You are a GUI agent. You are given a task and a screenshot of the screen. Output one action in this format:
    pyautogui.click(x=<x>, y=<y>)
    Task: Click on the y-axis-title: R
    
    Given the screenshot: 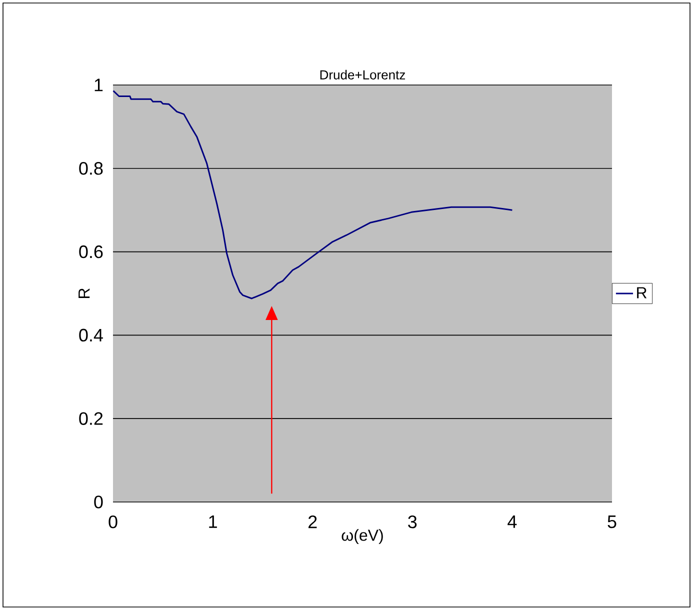 What is the action you would take?
    pyautogui.click(x=84, y=293)
    